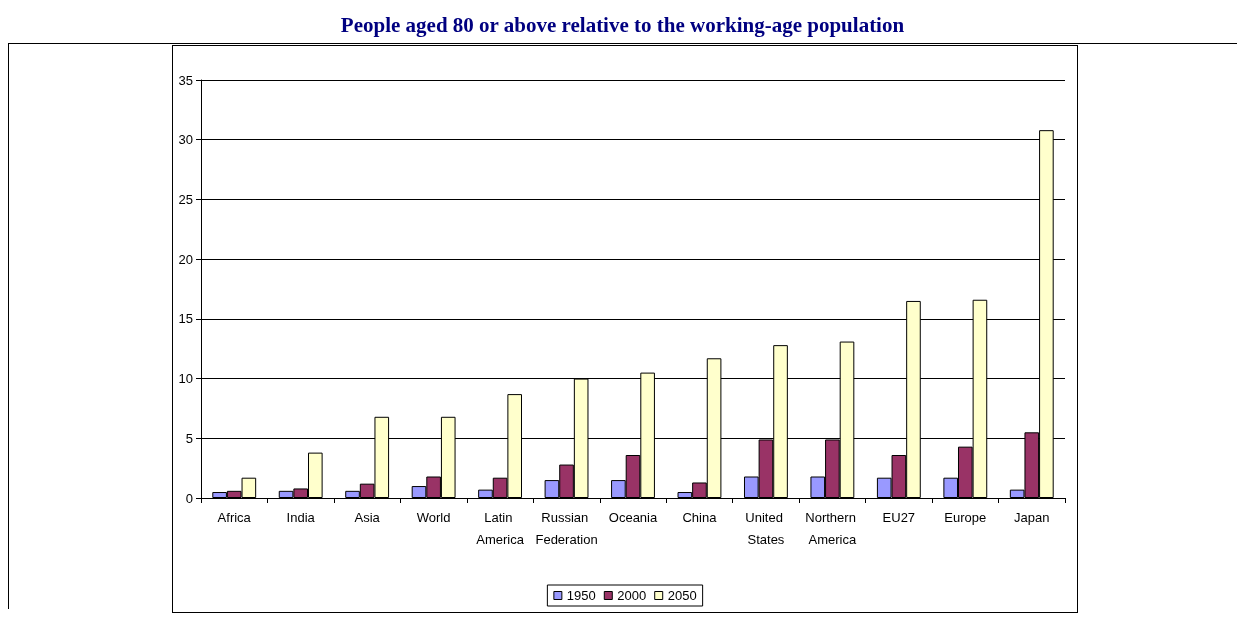 The image size is (1245, 617). I want to click on y-tick-label: 20, so click(185, 259).